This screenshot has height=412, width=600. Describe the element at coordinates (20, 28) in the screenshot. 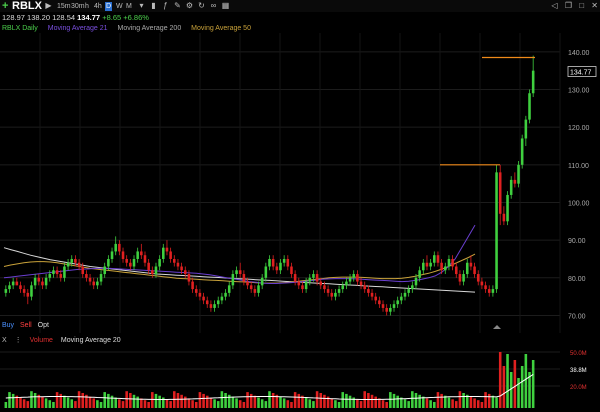

I see `legend-series: RBLX Daily` at that location.